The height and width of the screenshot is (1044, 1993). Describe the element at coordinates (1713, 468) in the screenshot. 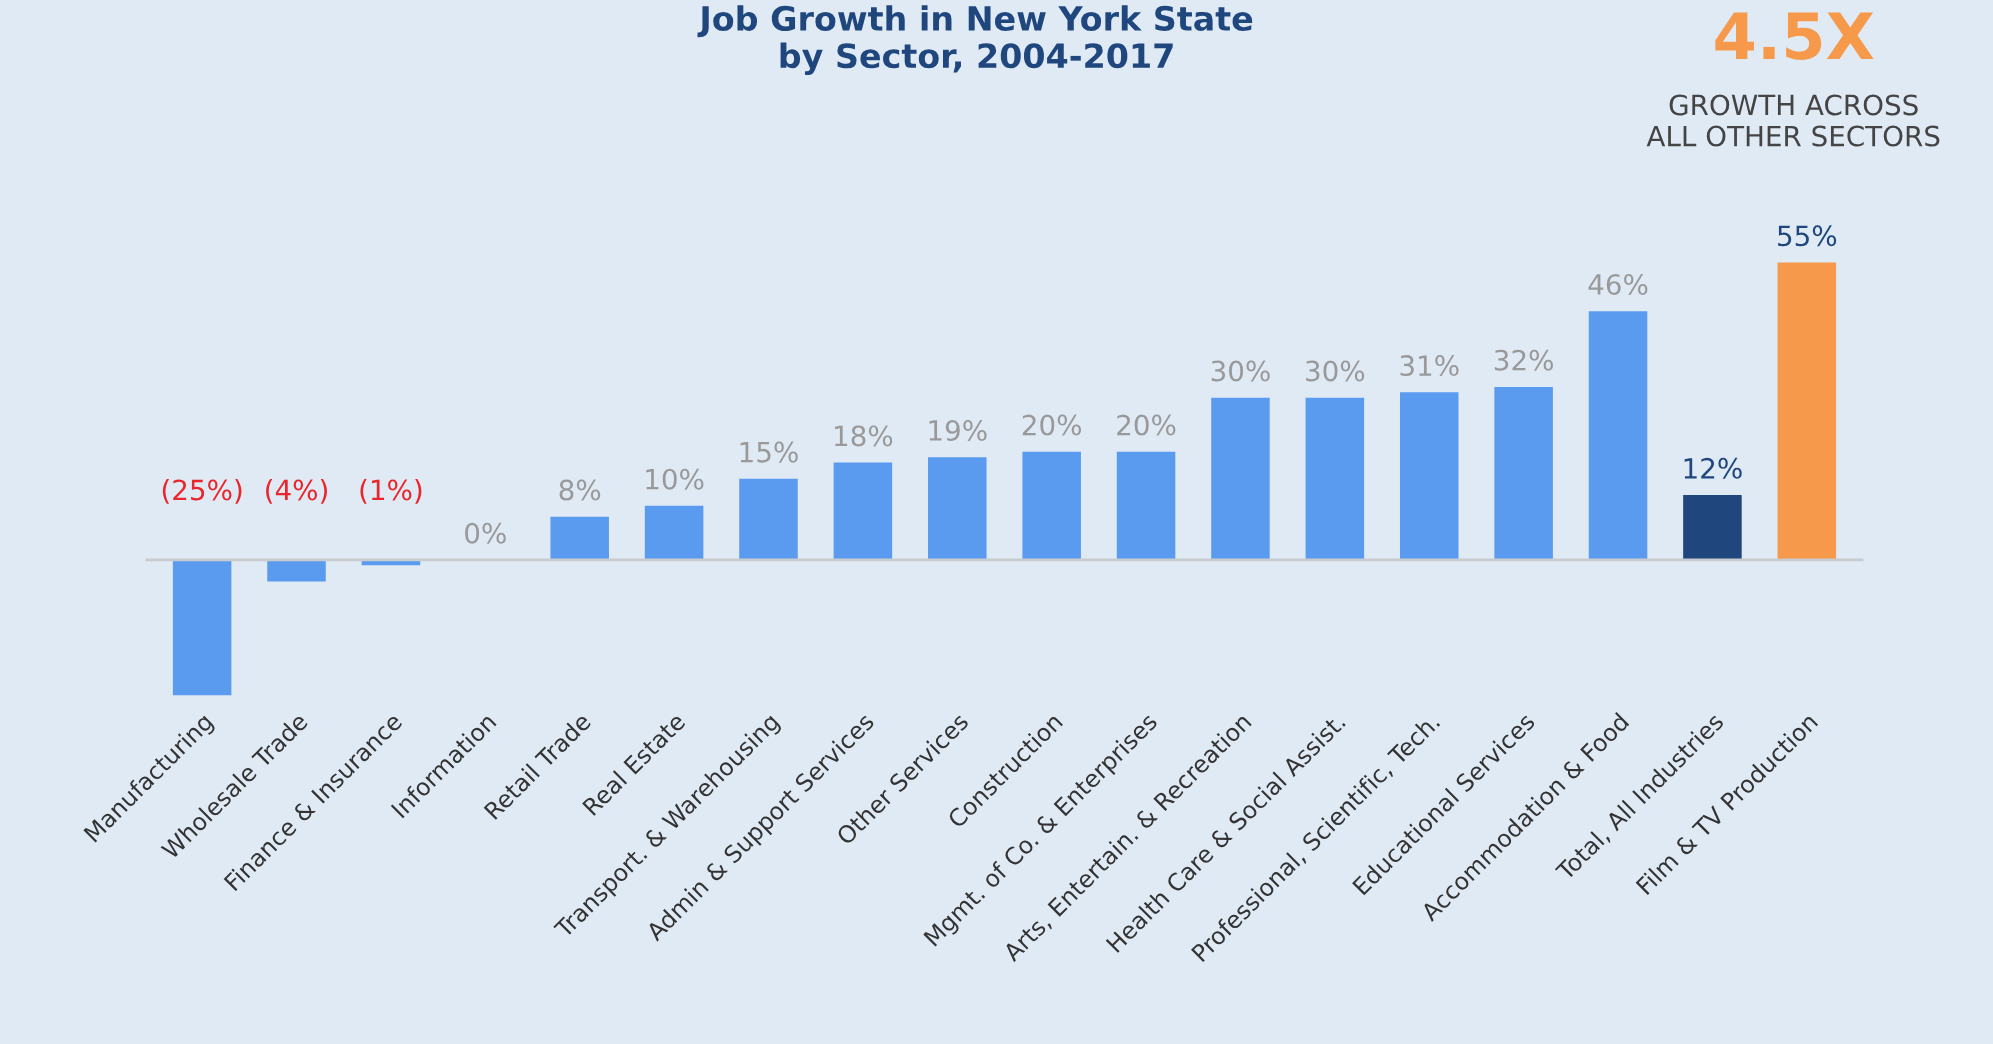

I see `data-label: 12%` at that location.